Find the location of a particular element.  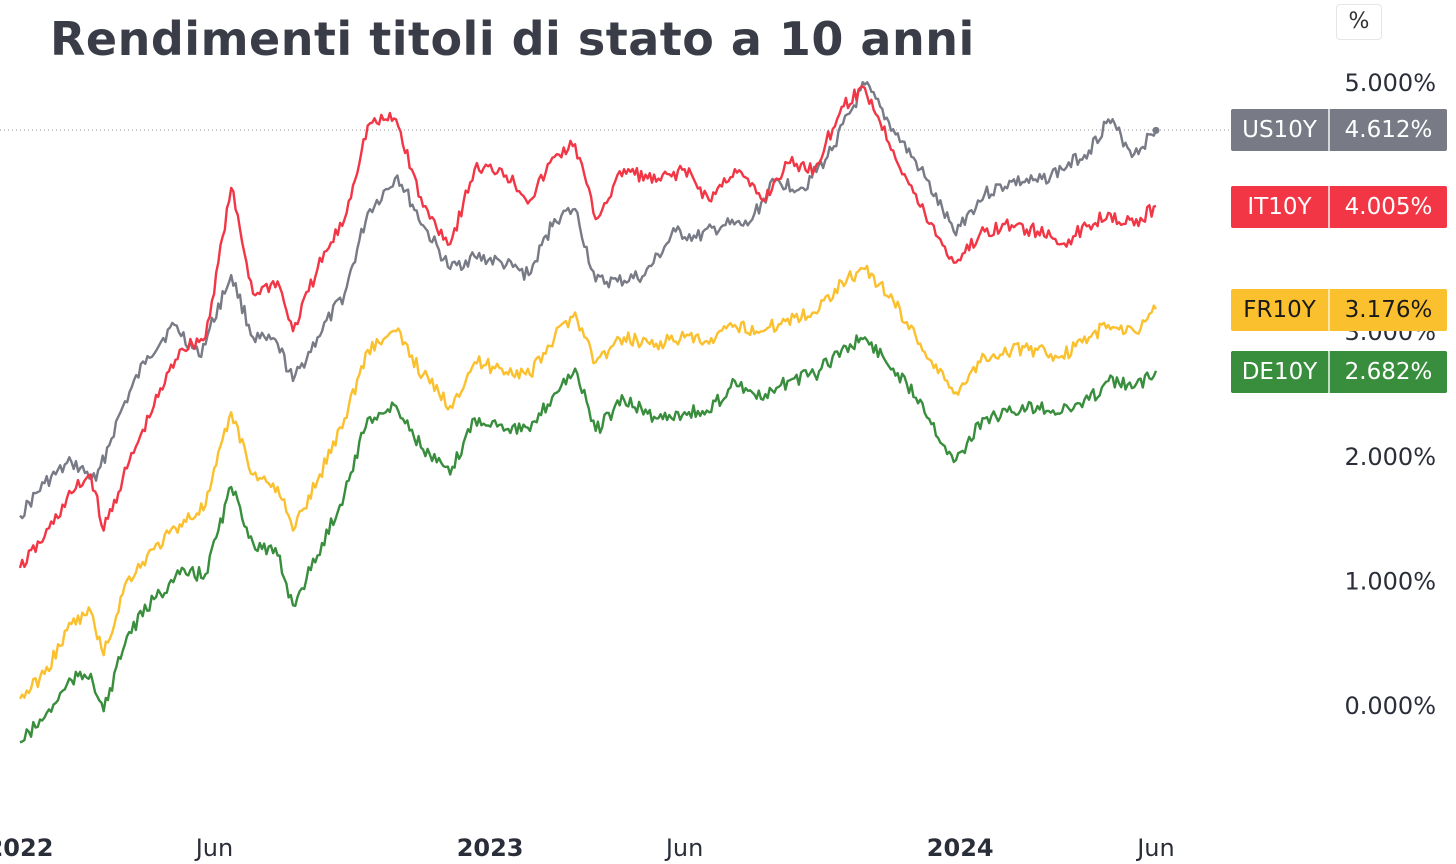

chart-title: Rendimenti titoli di stato a 10 anni is located at coordinates (512, 39).